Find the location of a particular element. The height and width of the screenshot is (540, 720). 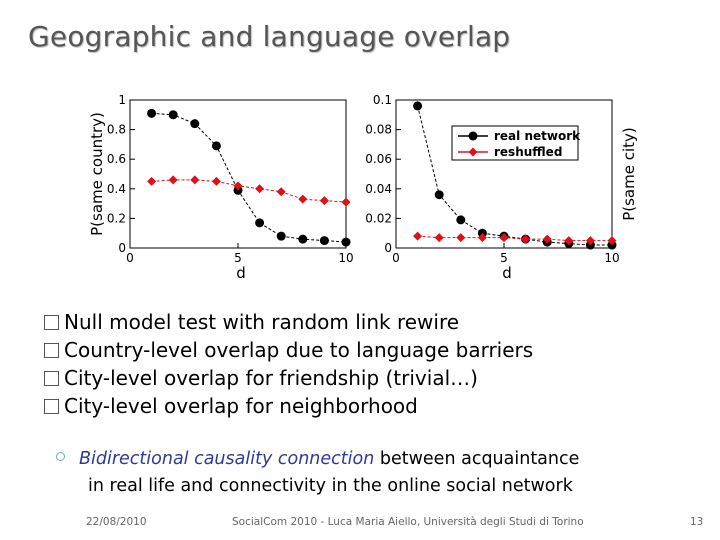

y-tick-label: 0.02 is located at coordinates (378, 218).